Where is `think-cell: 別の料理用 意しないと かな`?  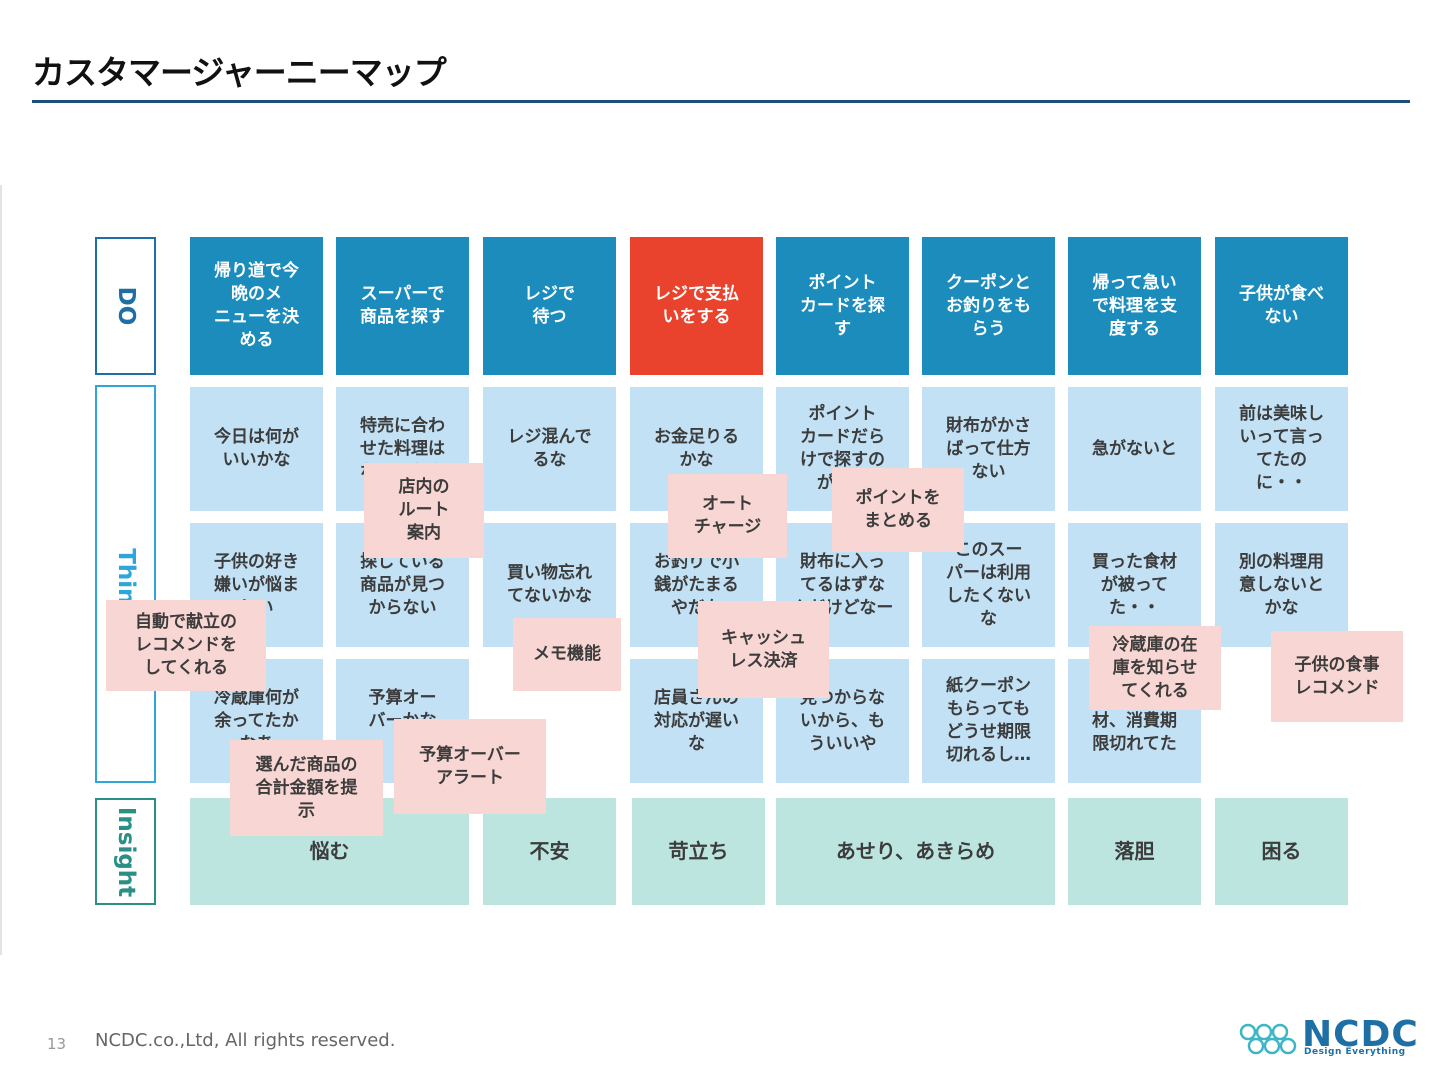 think-cell: 別の料理用 意しないと かな is located at coordinates (1281, 585).